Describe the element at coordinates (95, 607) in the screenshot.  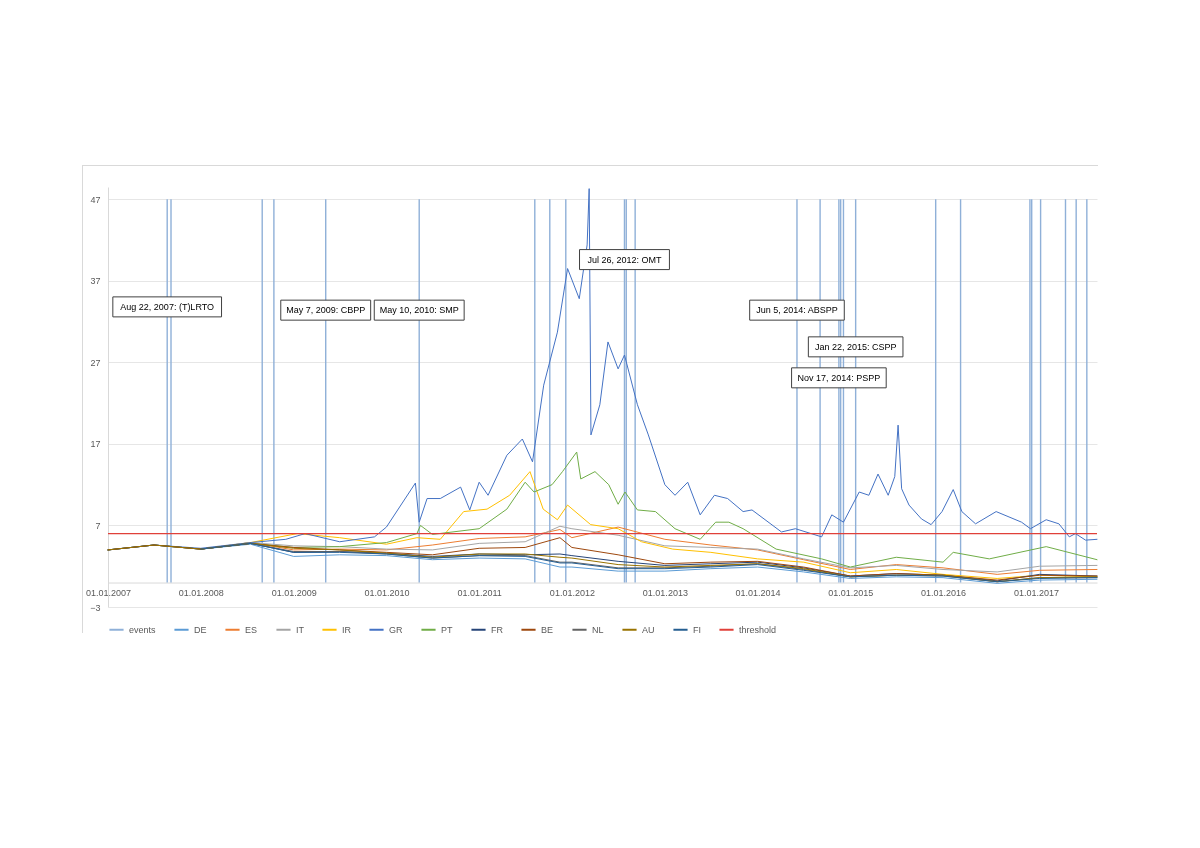
I see `y-tick-label: −3` at that location.